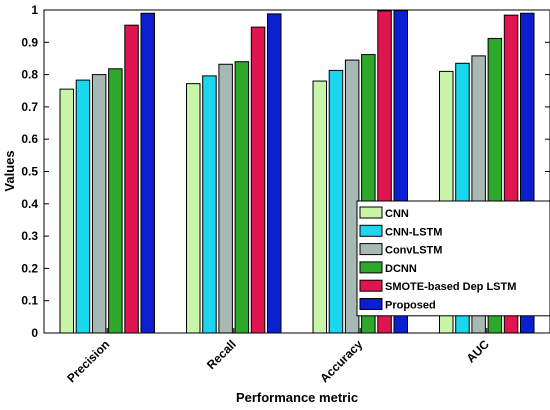 This screenshot has width=550, height=410. I want to click on x-axis-title: Performance metric, so click(297, 397).